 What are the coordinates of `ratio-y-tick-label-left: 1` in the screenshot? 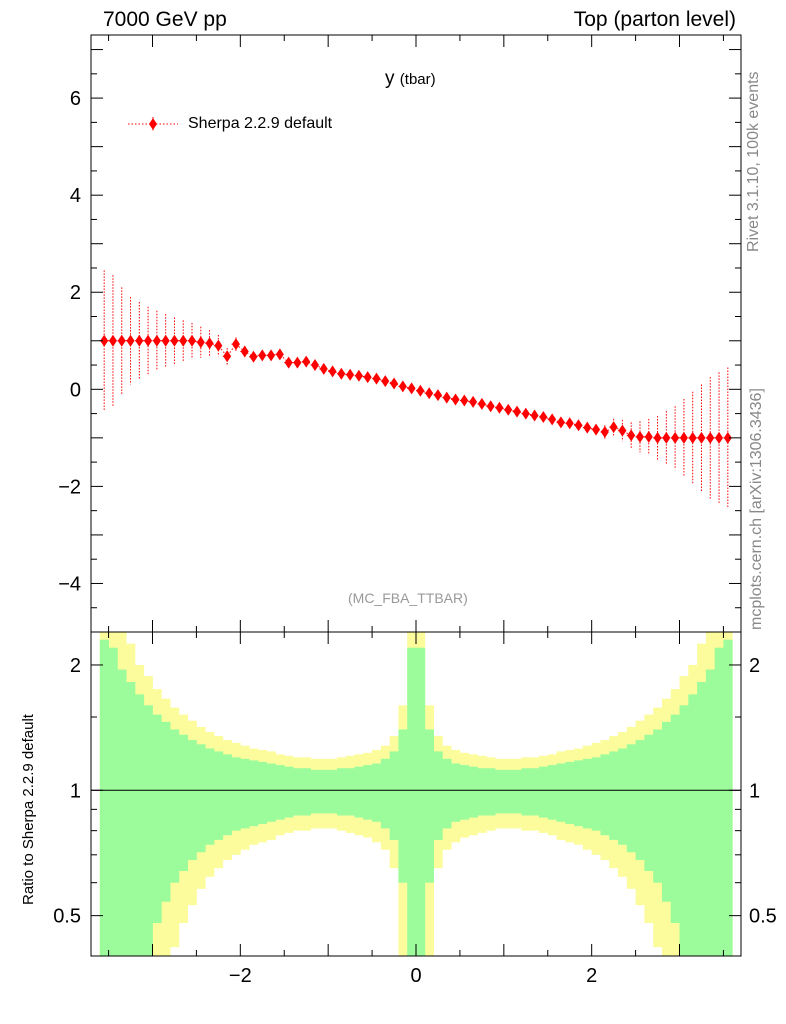 It's located at (75, 791).